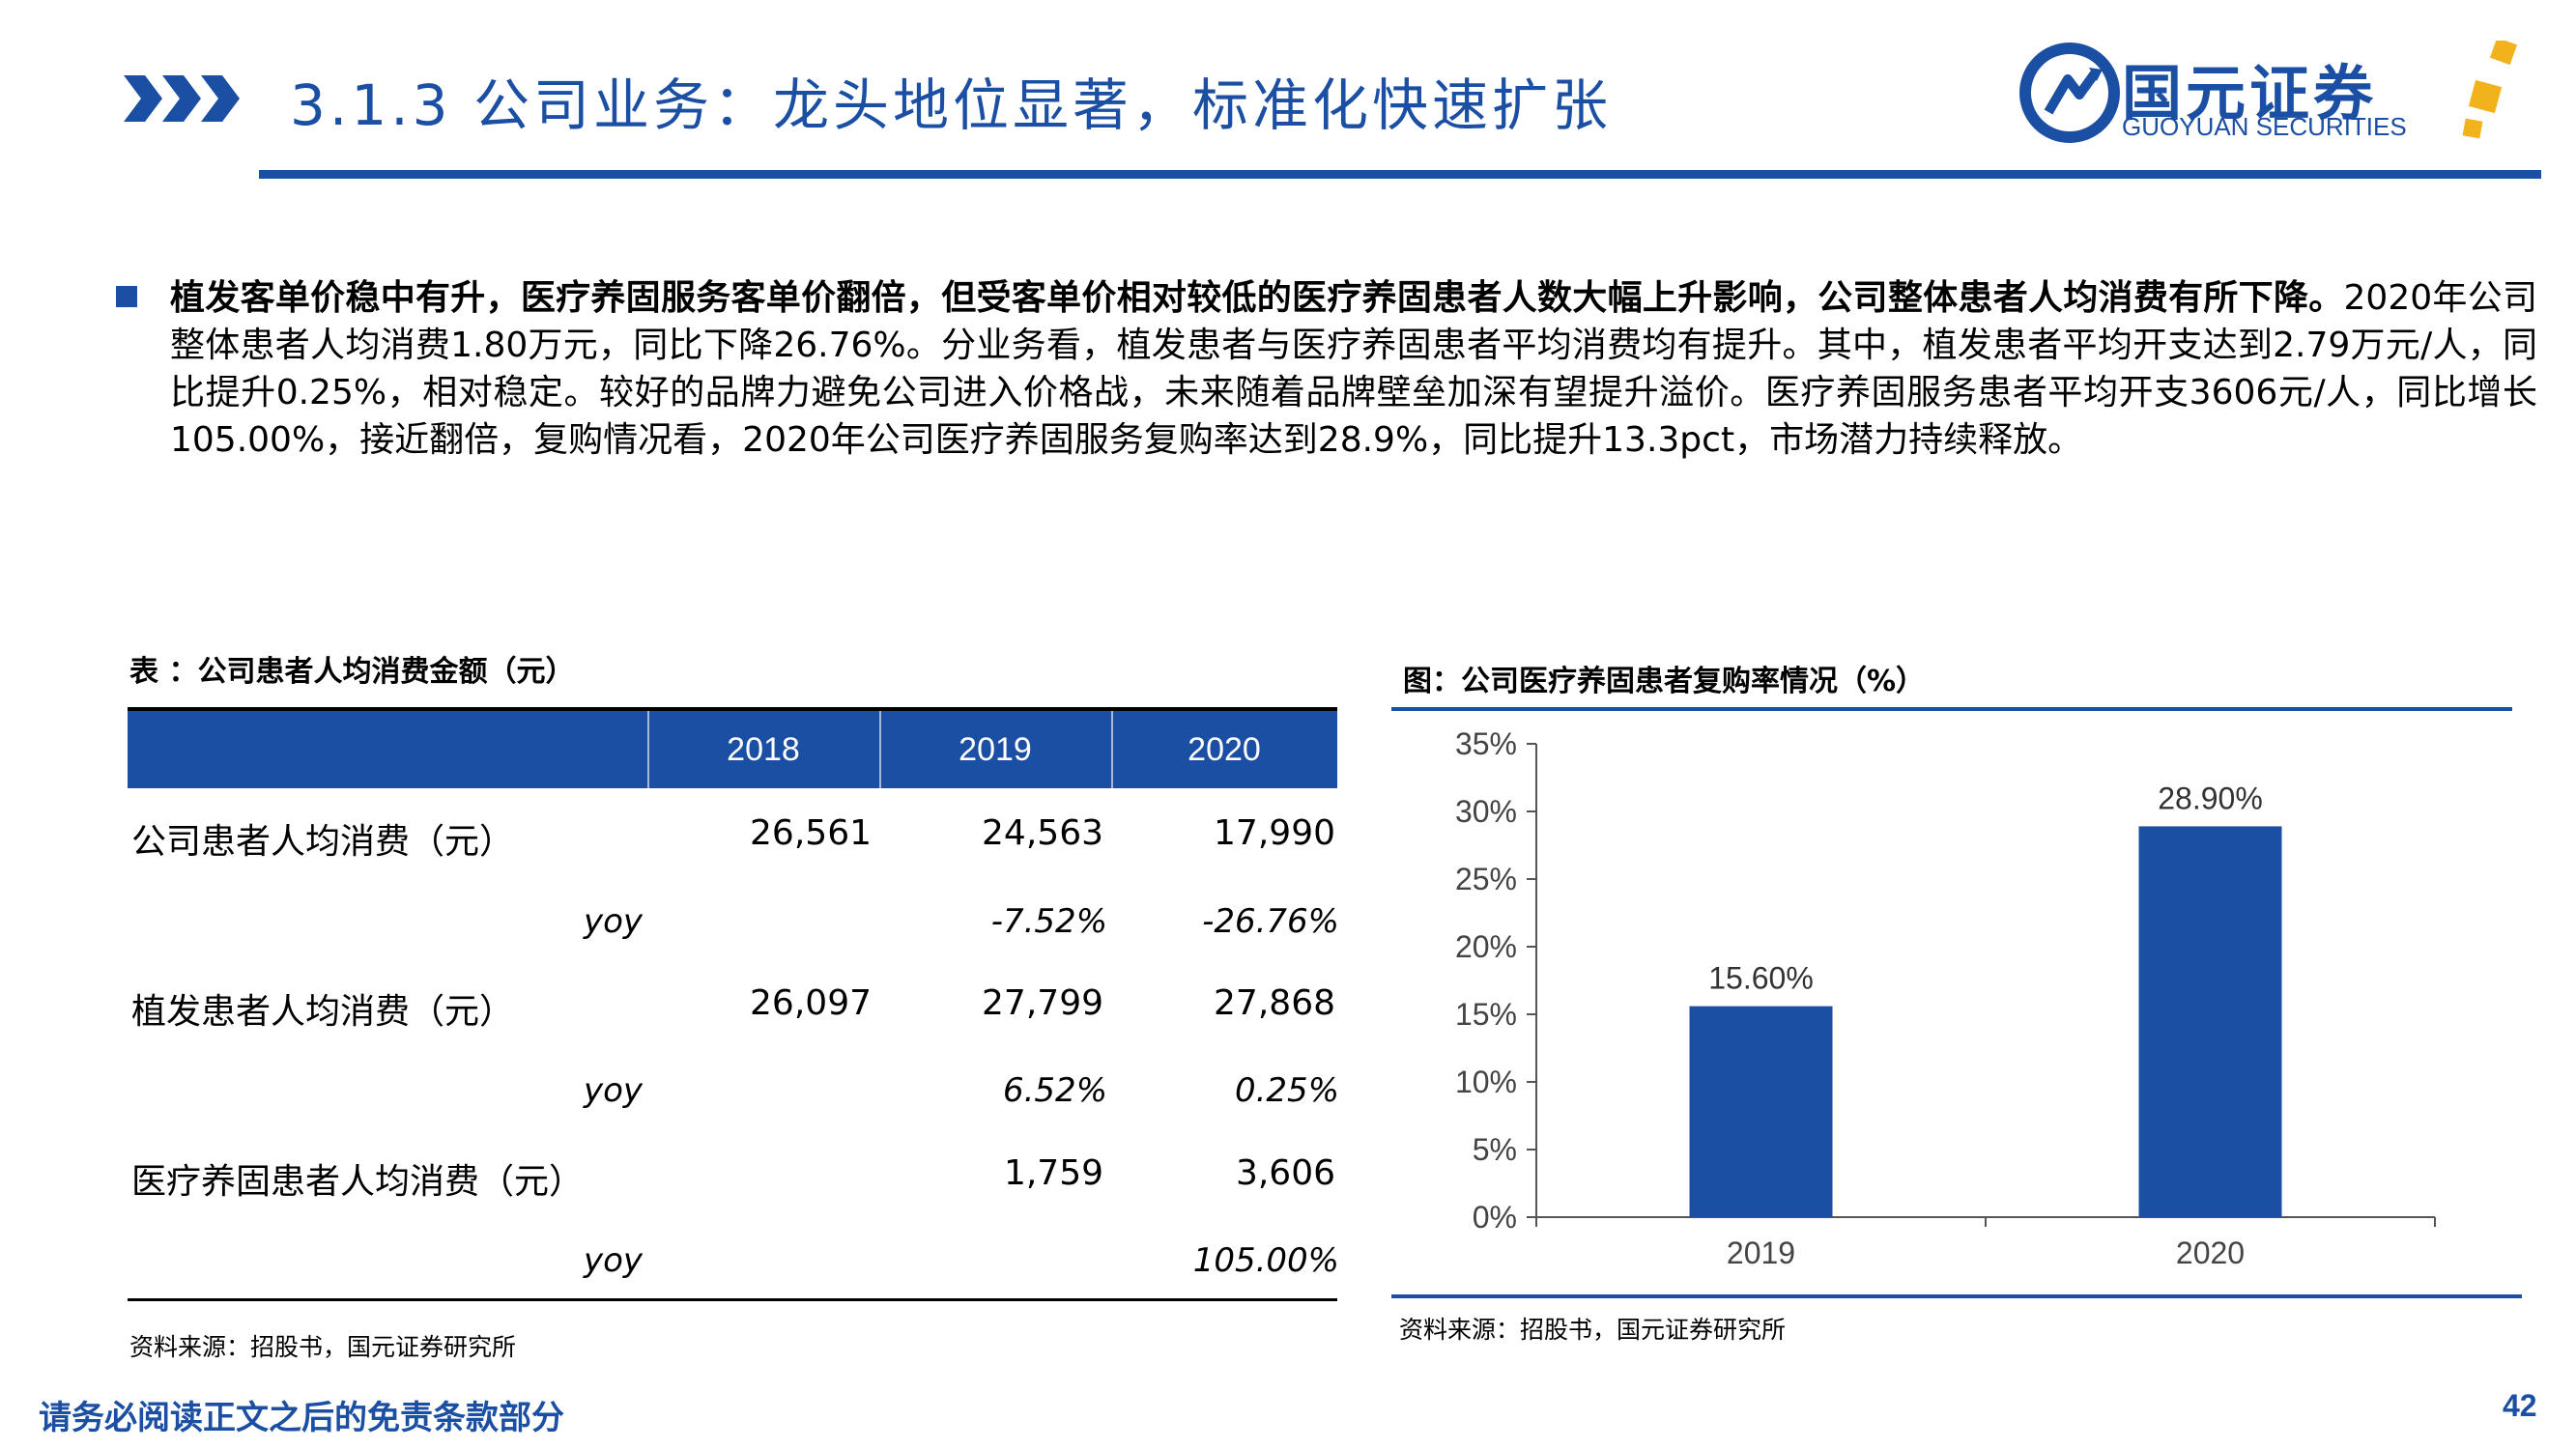 The height and width of the screenshot is (1449, 2576). I want to click on table-cell: 6.52%, so click(1055, 1090).